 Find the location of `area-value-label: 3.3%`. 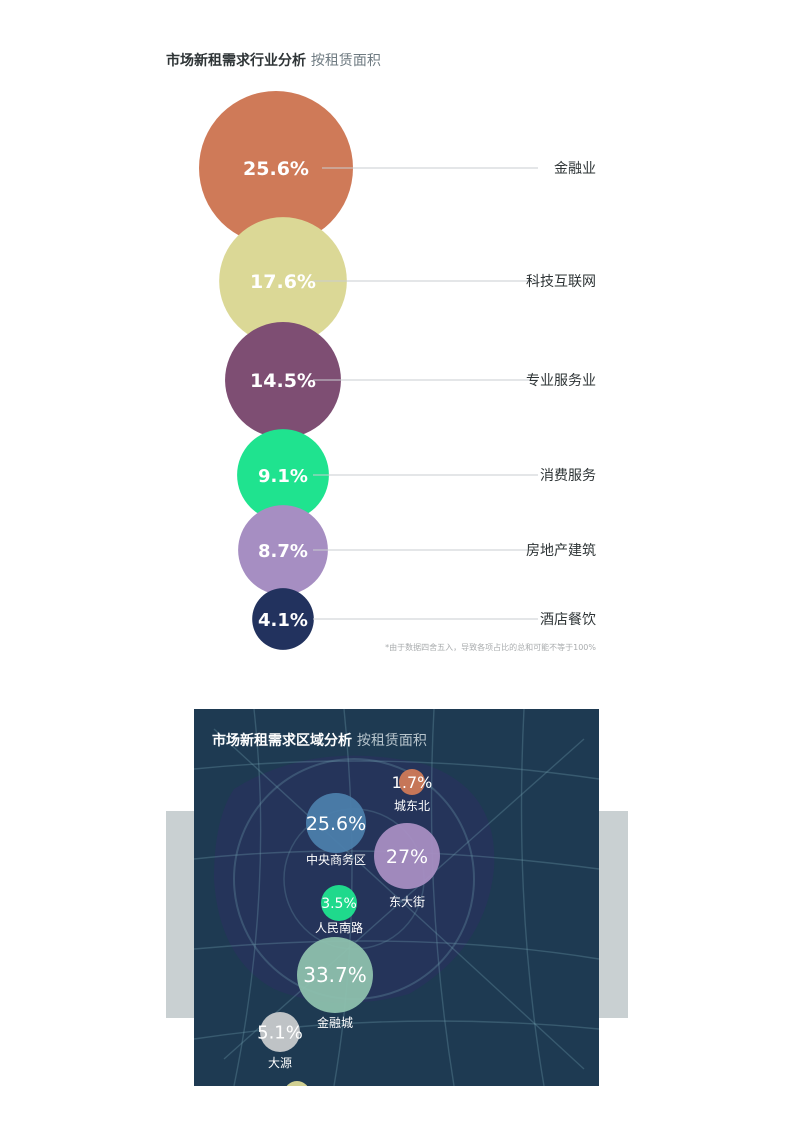

area-value-label: 3.3% is located at coordinates (297, 1085).